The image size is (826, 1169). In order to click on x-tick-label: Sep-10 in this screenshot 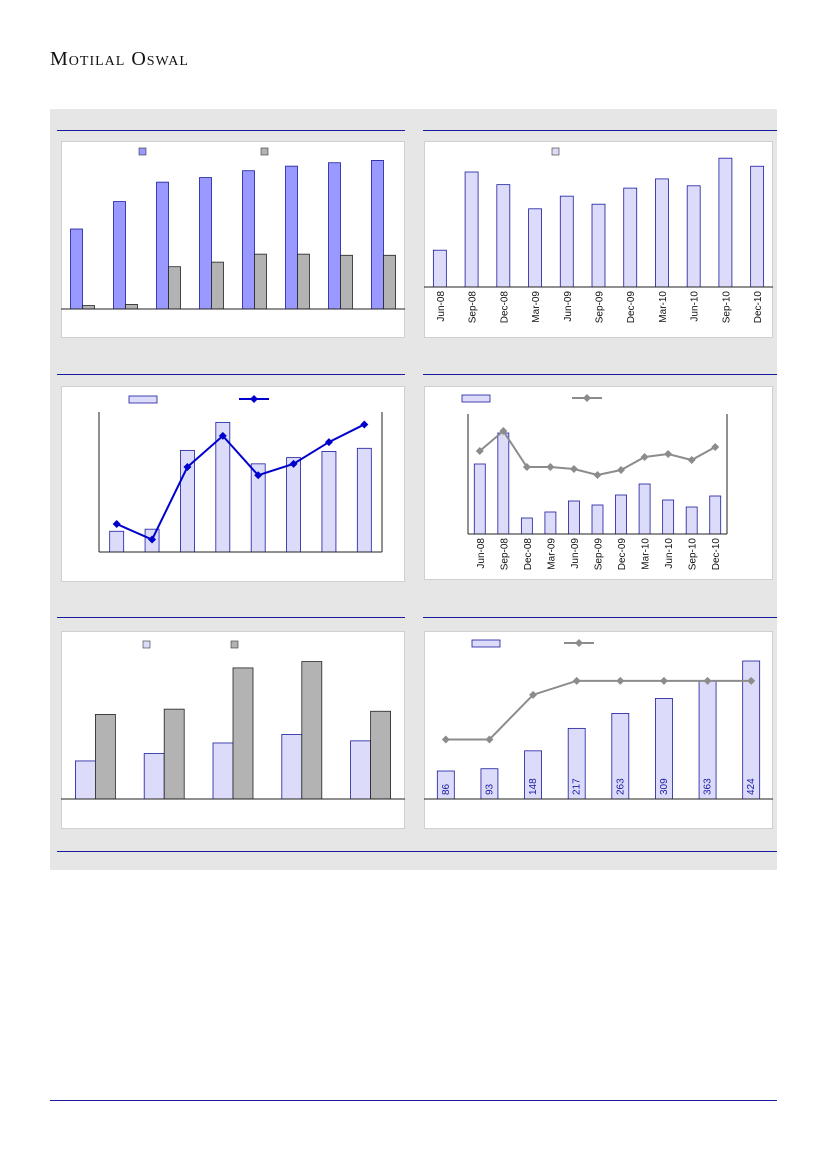, I will do `click(726, 307)`.